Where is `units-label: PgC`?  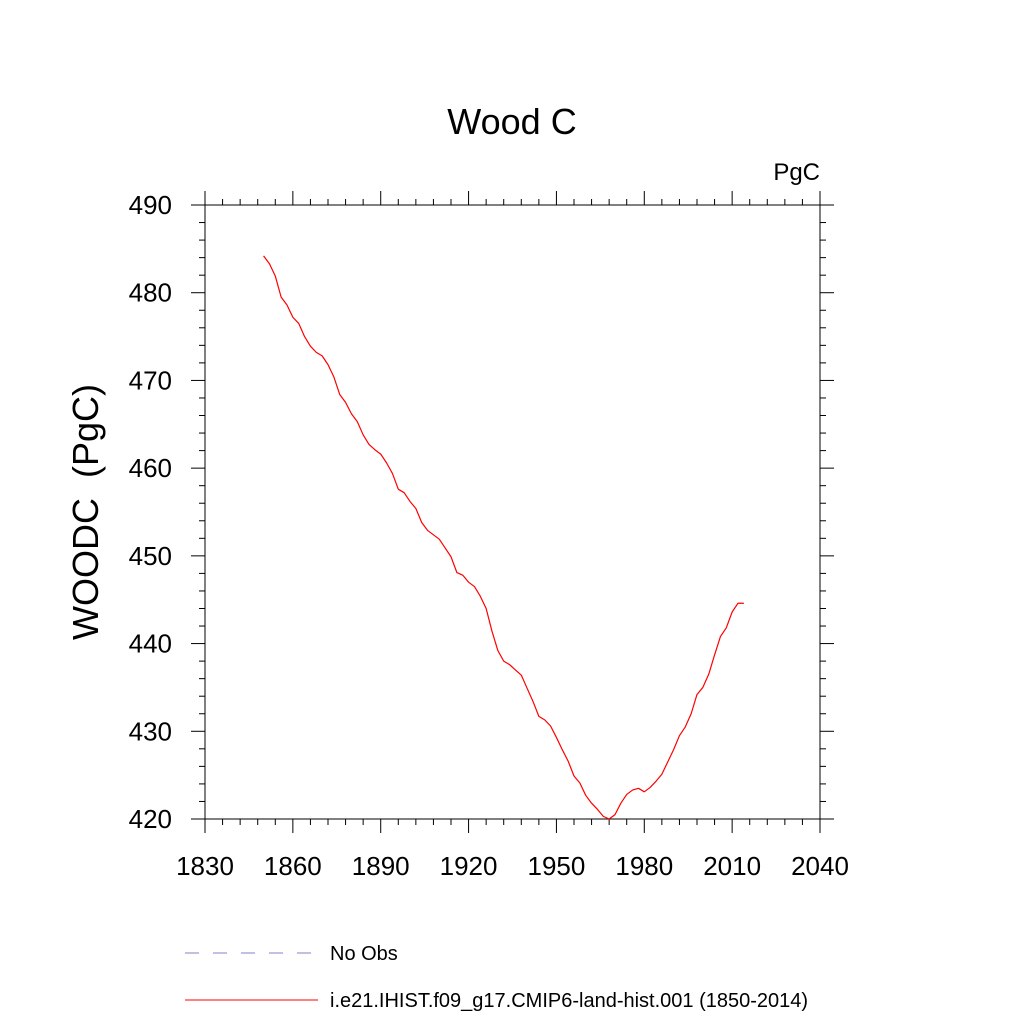 units-label: PgC is located at coordinates (796, 172).